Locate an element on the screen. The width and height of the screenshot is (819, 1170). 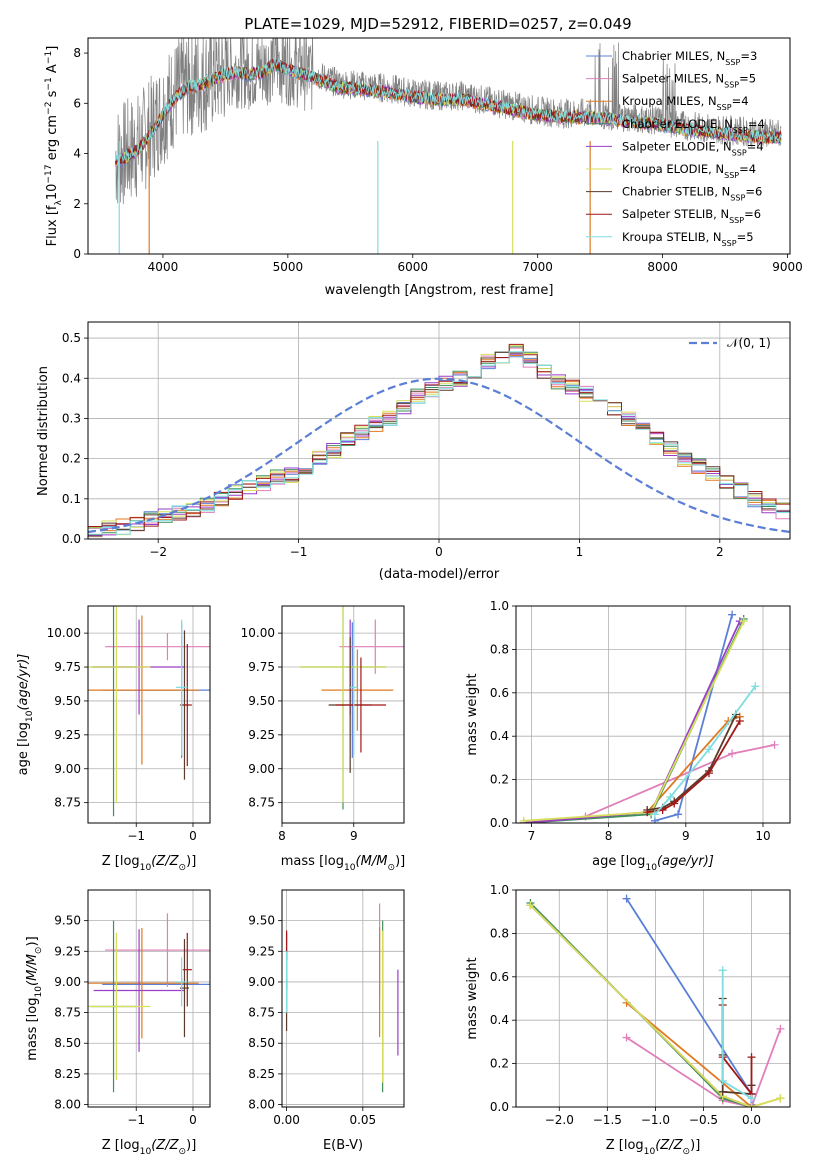
legend-label: Salpeter MILES, NSSP=5 is located at coordinates (689, 81).